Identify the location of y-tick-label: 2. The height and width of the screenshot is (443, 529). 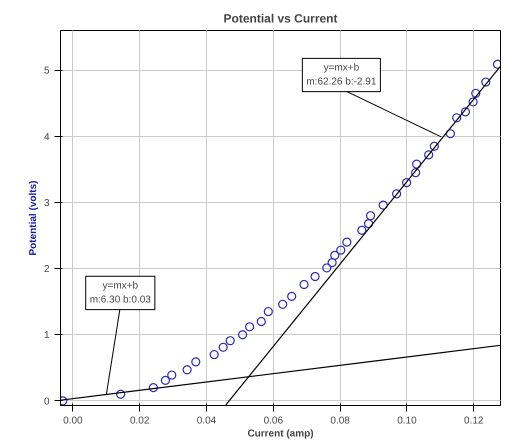
(47, 270).